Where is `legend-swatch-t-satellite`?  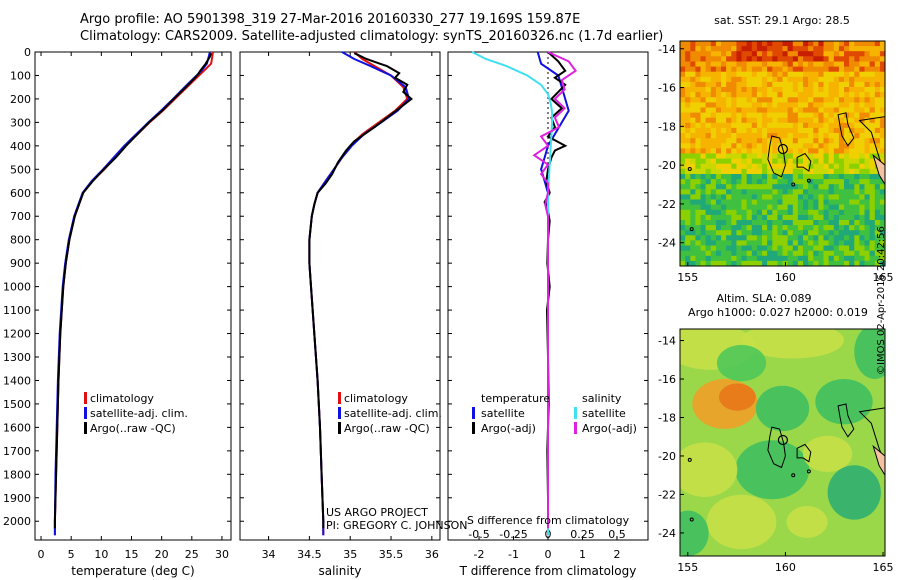 legend-swatch-t-satellite is located at coordinates (473, 413).